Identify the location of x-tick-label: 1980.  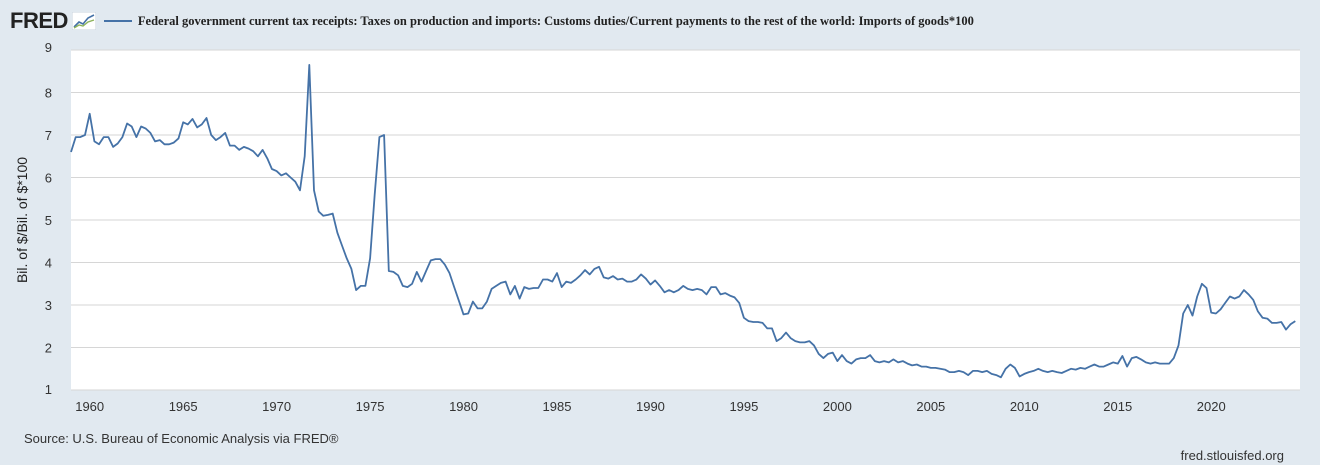
(463, 406).